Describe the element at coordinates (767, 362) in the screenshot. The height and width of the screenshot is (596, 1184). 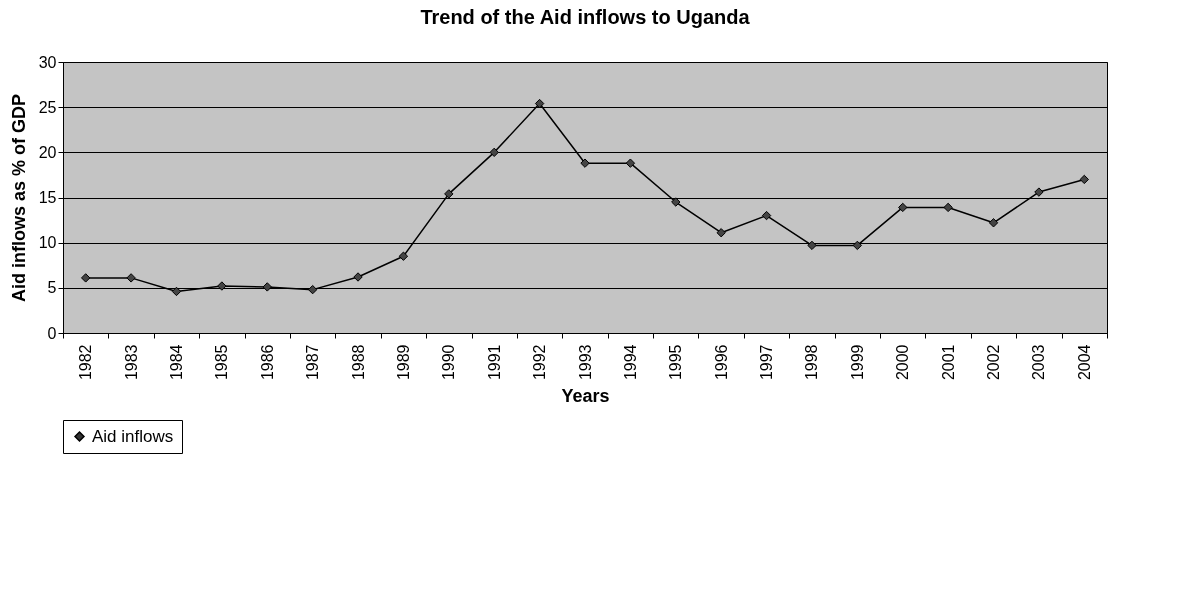
I see `x-tick-label: 1997` at that location.